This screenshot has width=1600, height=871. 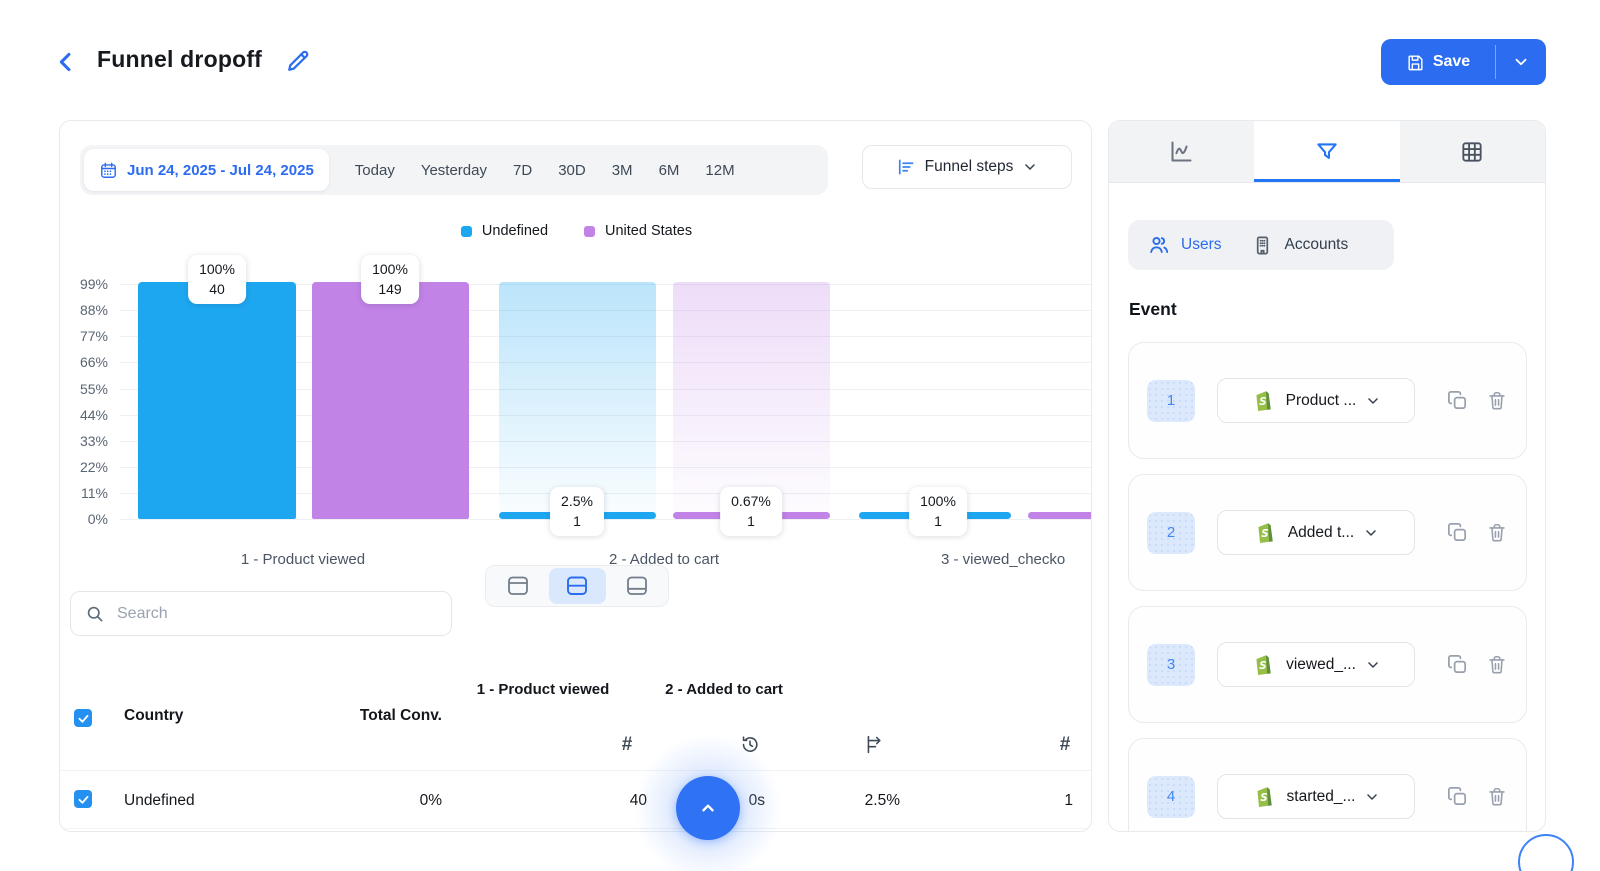 I want to click on check-icon, so click(x=83, y=718).